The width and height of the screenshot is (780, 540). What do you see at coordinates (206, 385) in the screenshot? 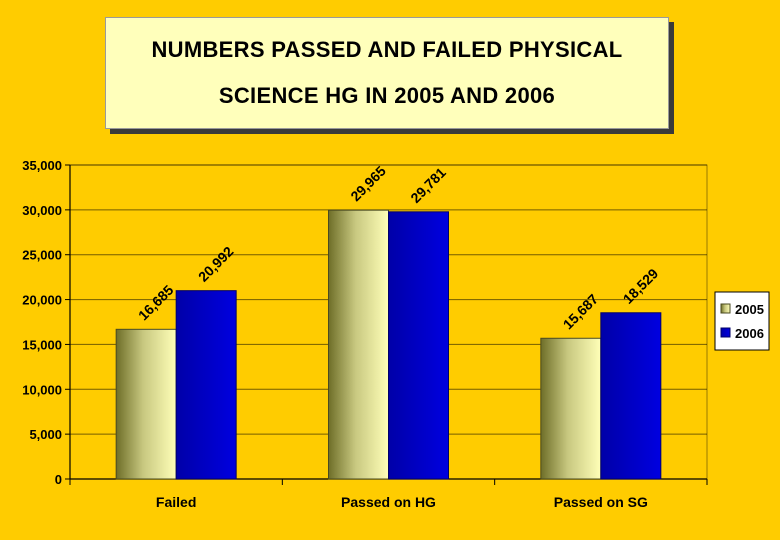
I see `bar-2006-failed` at bounding box center [206, 385].